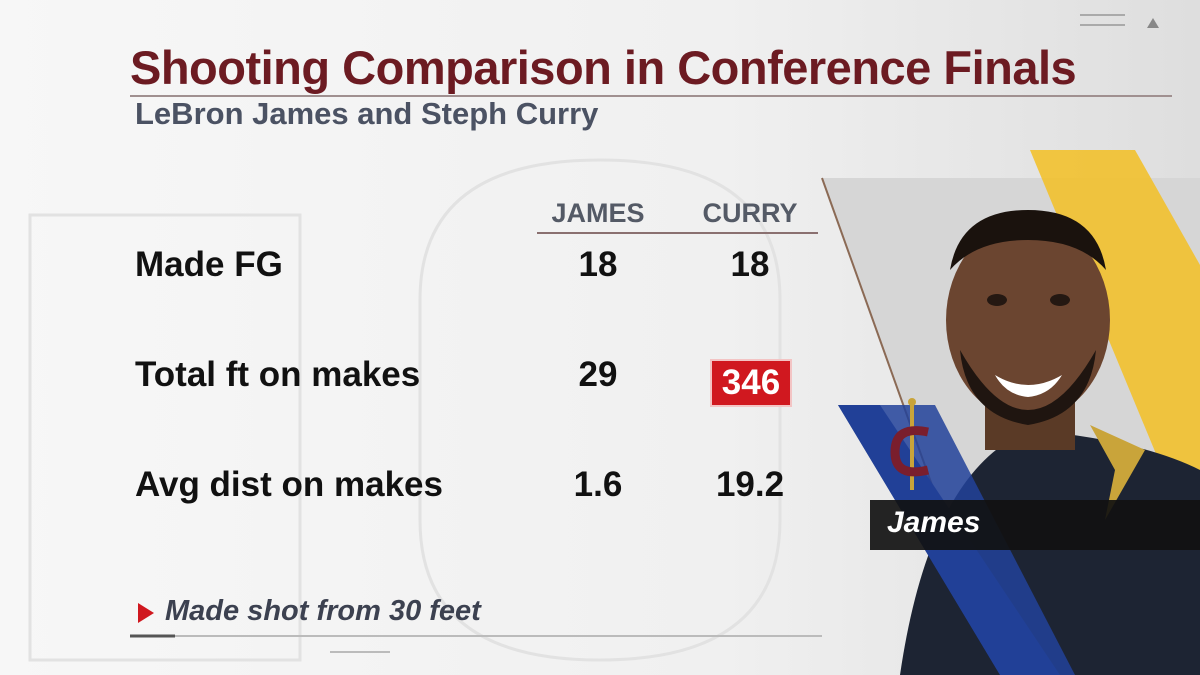 The width and height of the screenshot is (1200, 675). Describe the element at coordinates (1035, 525) in the screenshot. I see `caption-bar` at that location.